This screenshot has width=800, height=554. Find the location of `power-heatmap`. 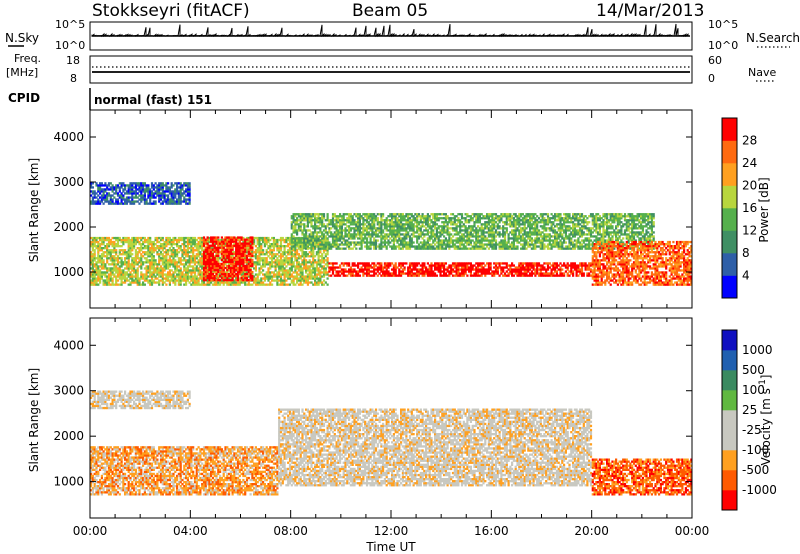

power-heatmap is located at coordinates (391, 234).